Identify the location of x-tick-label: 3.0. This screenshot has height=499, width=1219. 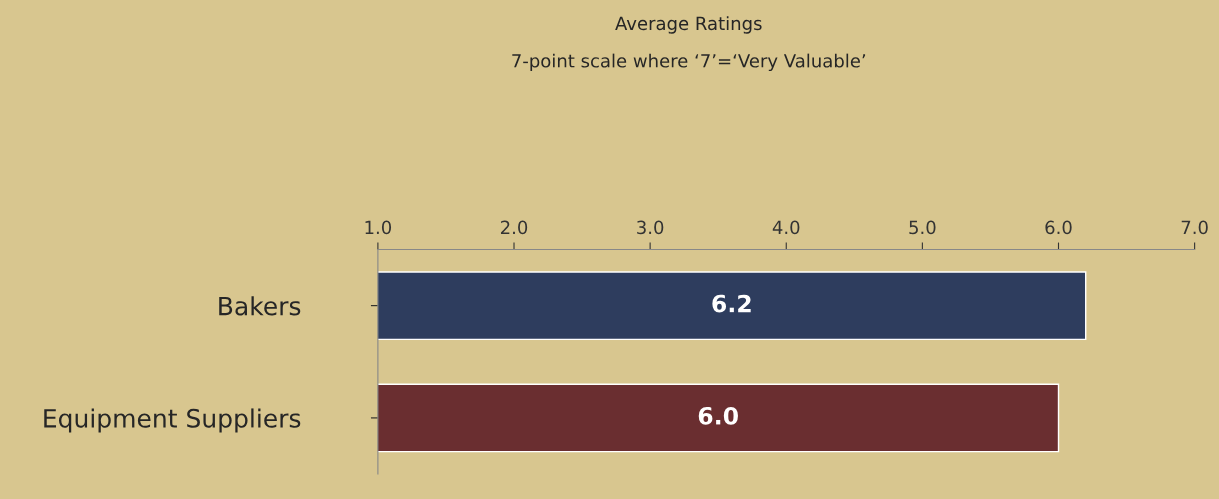
(650, 227).